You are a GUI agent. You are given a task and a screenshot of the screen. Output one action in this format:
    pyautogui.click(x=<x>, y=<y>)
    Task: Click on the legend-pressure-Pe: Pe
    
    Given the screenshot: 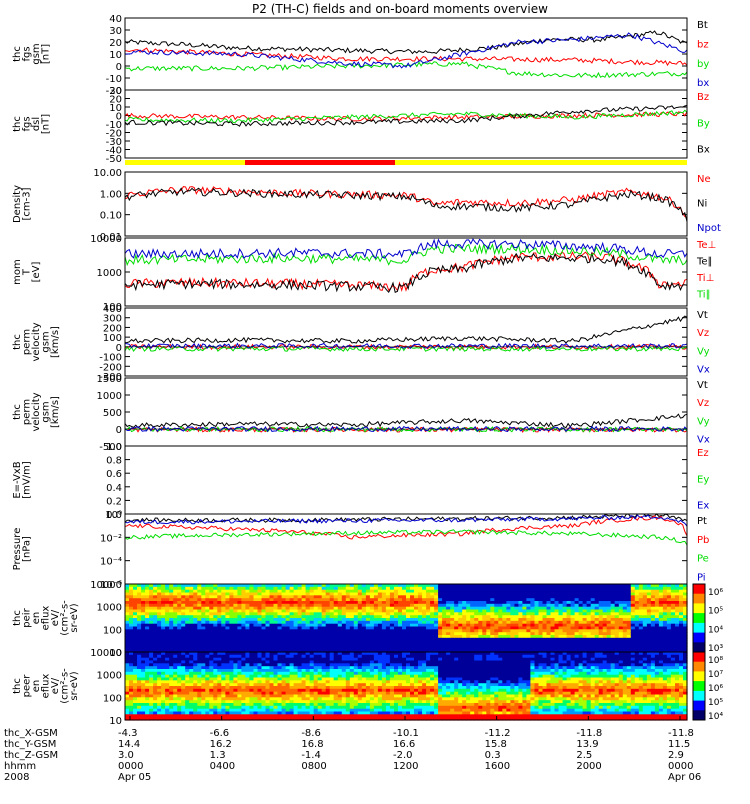 What is the action you would take?
    pyautogui.click(x=703, y=559)
    